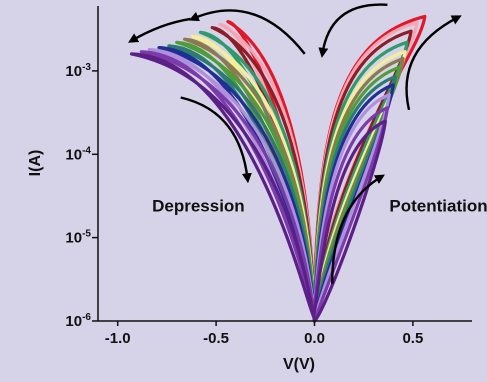  What do you see at coordinates (358, 229) in the screenshot?
I see `potentiation-bottom-arrow` at bounding box center [358, 229].